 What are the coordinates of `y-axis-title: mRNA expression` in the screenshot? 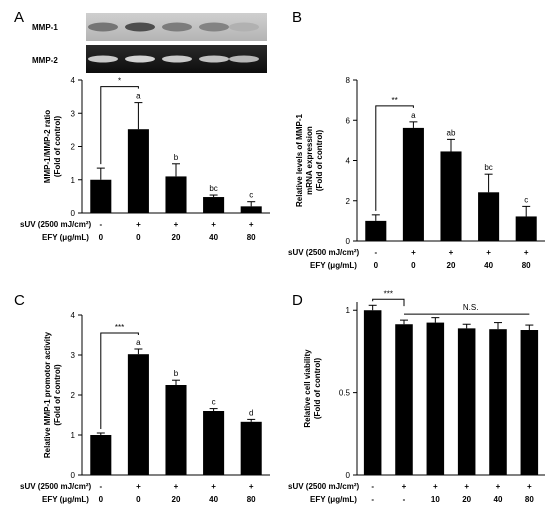 It's located at (309, 160).